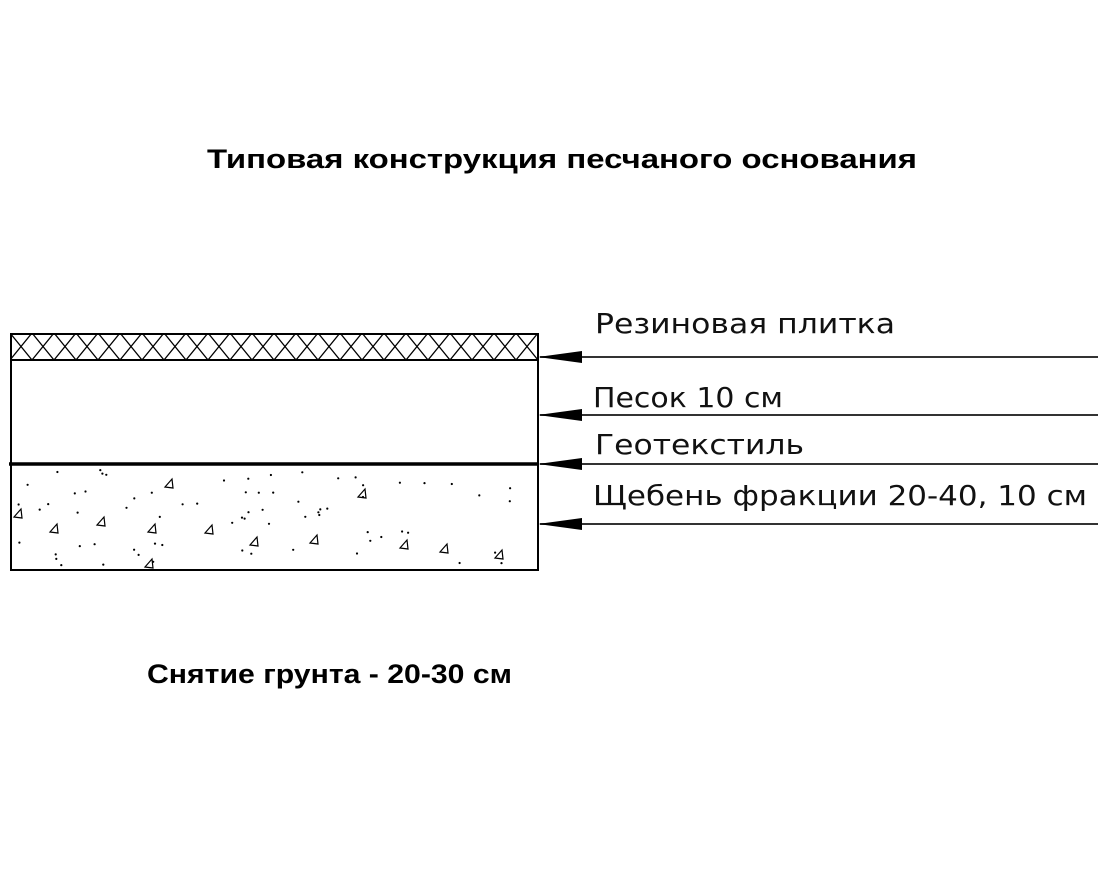 The width and height of the screenshot is (1110, 879). I want to click on section-drawing, so click(274, 452).